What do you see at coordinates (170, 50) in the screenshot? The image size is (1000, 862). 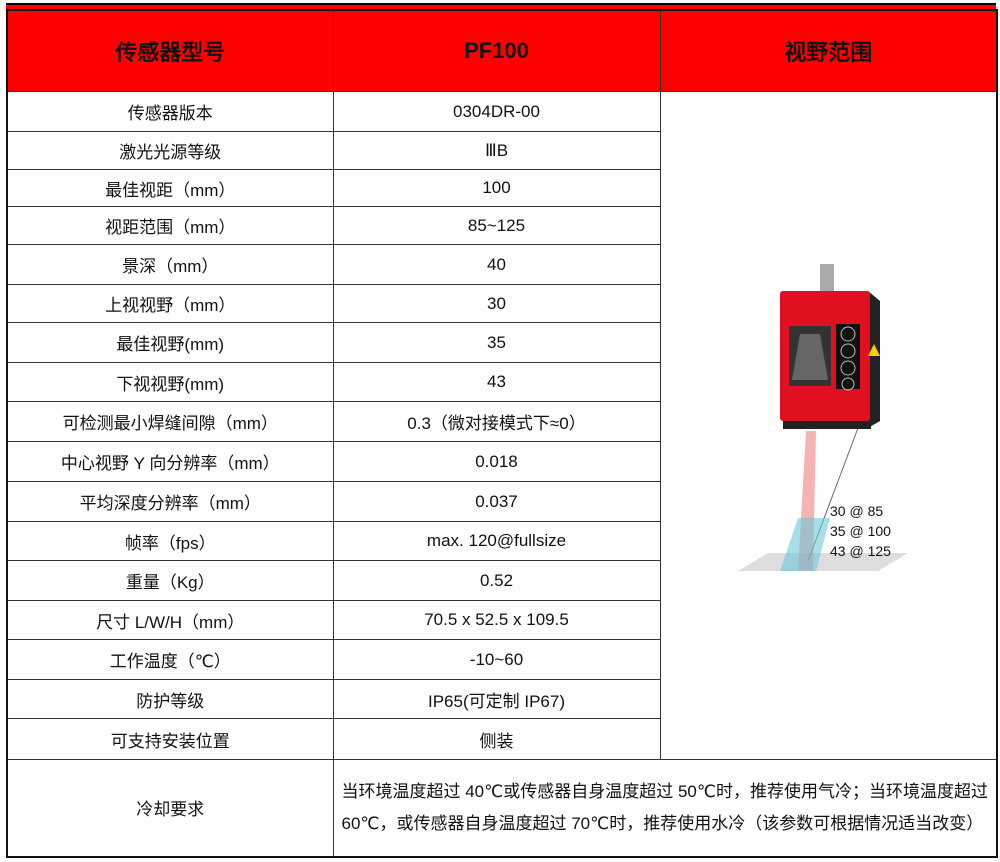 I see `header-model-label: 传感器型号` at bounding box center [170, 50].